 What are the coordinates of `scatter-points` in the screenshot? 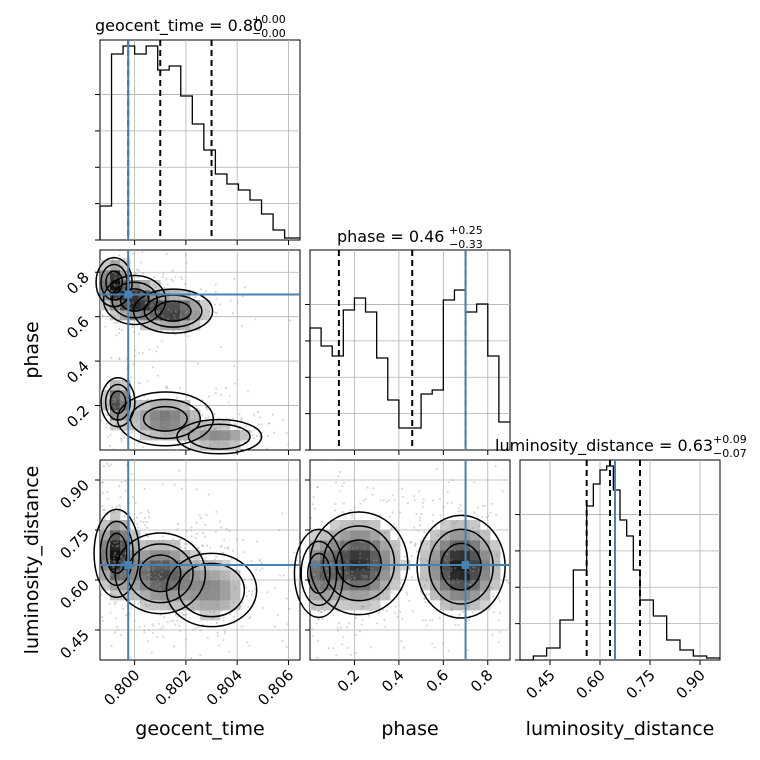 It's located at (410, 559).